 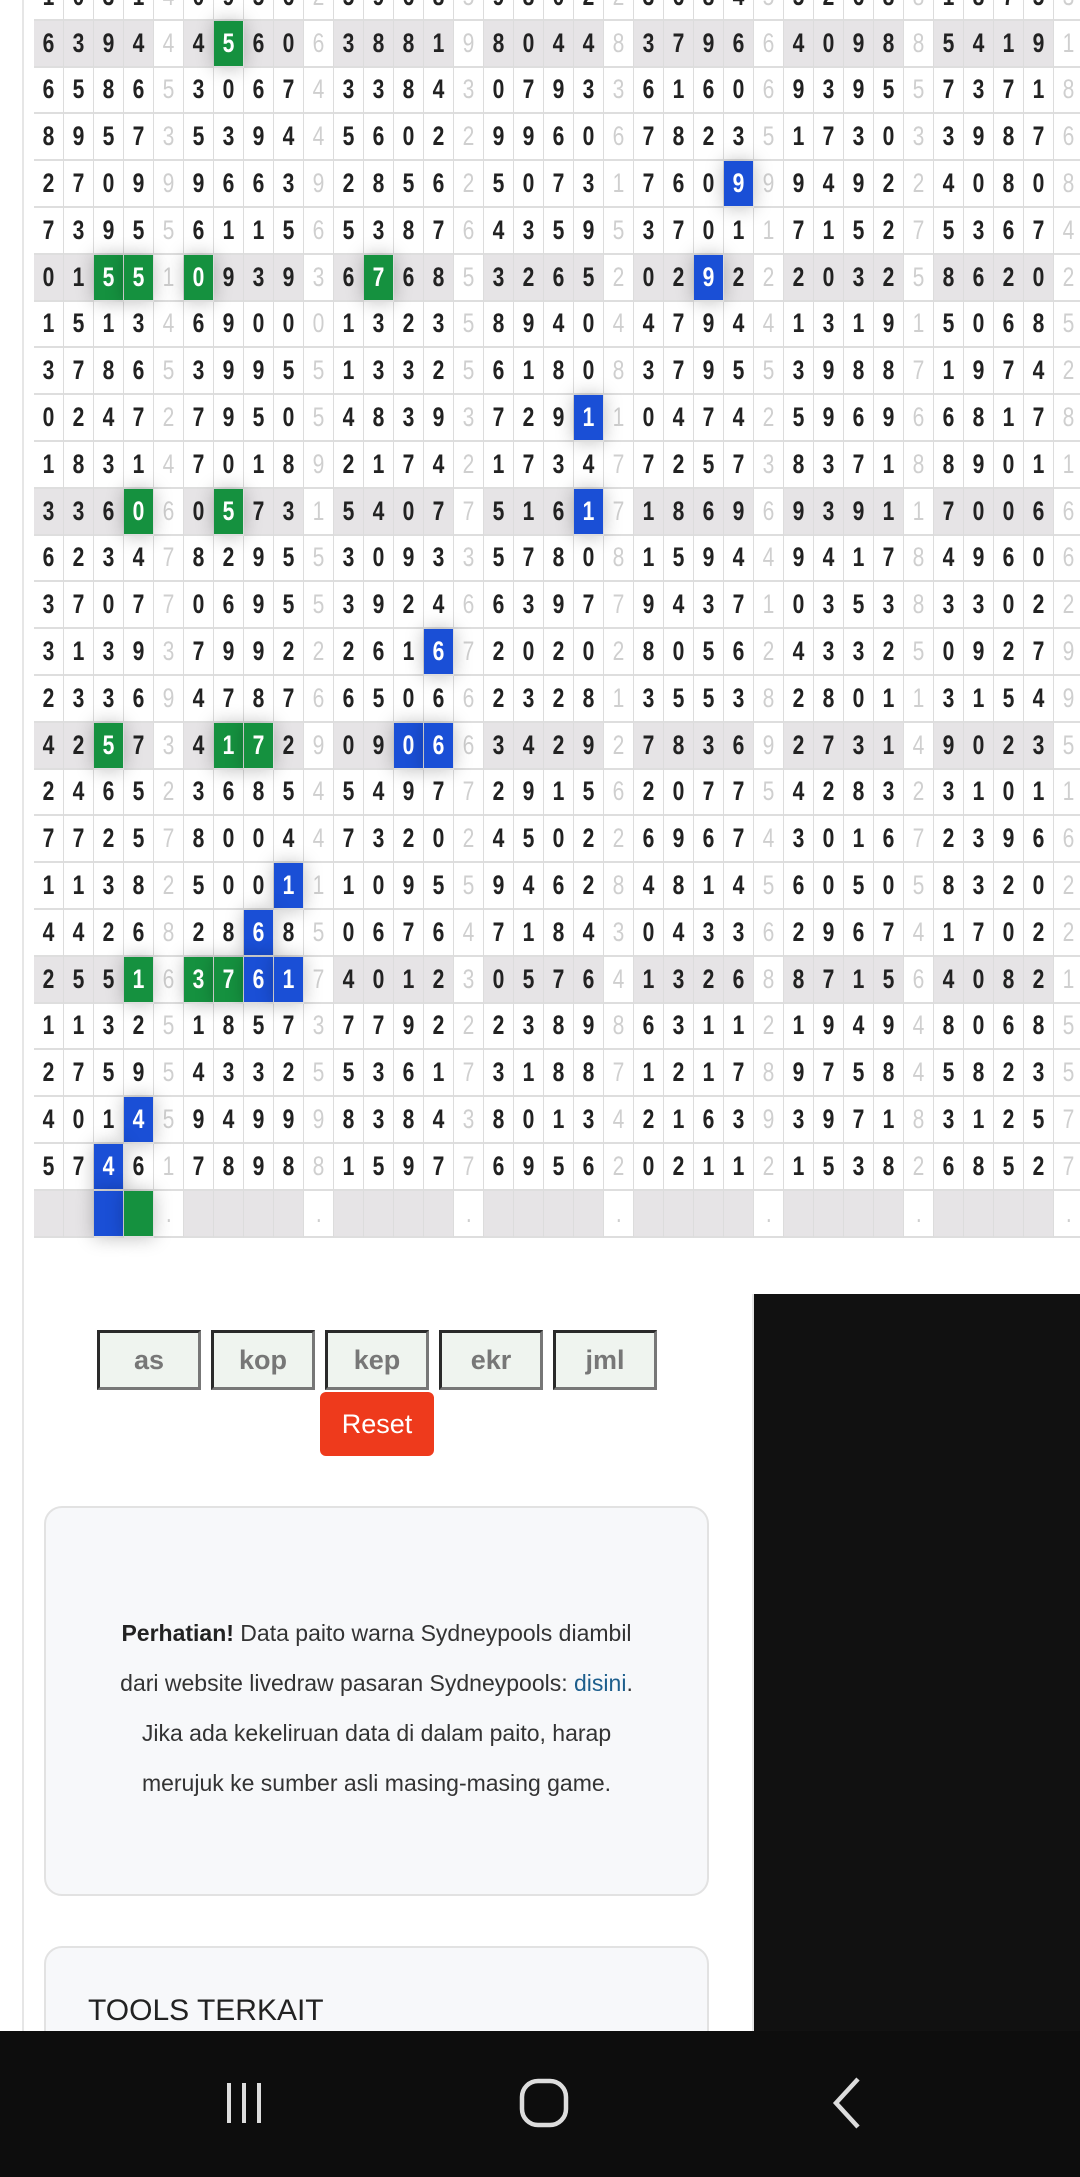 I want to click on paito-sum-cell: 1, so click(x=619, y=184).